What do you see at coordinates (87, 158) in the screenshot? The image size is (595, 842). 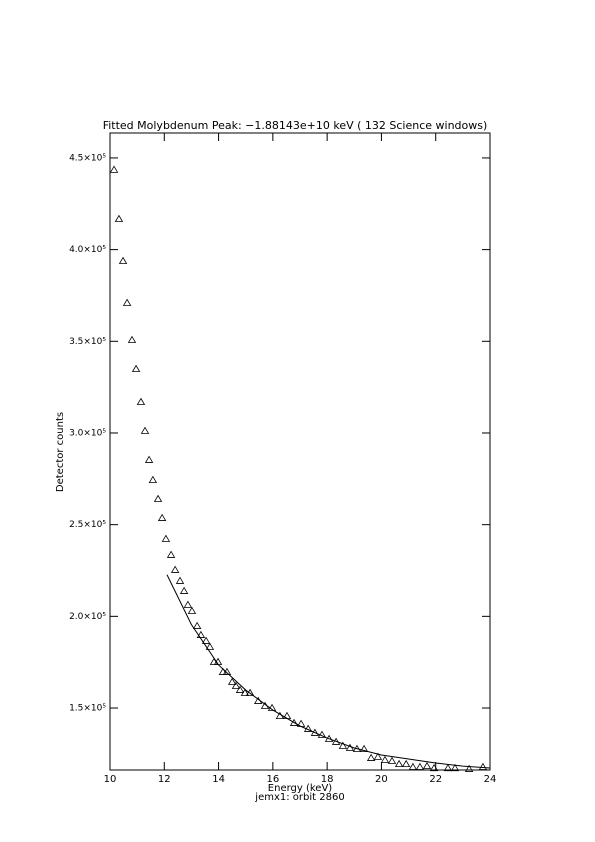 I see `y-tick-label: 4.5×10⁵` at bounding box center [87, 158].